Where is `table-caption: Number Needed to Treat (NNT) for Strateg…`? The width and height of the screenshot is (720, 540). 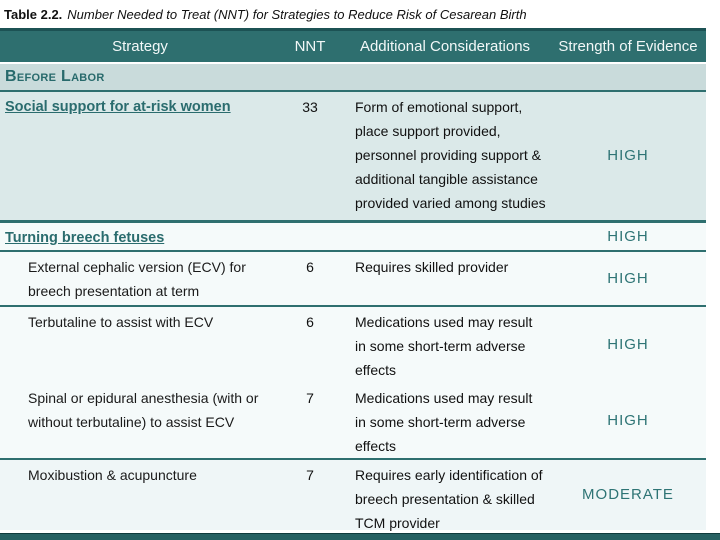 table-caption: Number Needed to Treat (NNT) for Strateg… is located at coordinates (297, 14).